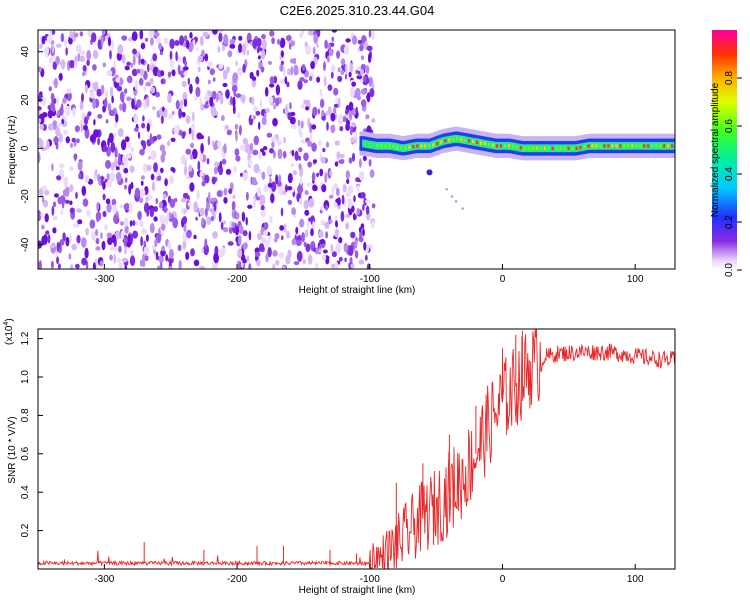  Describe the element at coordinates (12, 150) in the screenshot. I see `spectrogram-y-label: Frequency (Hz)` at that location.